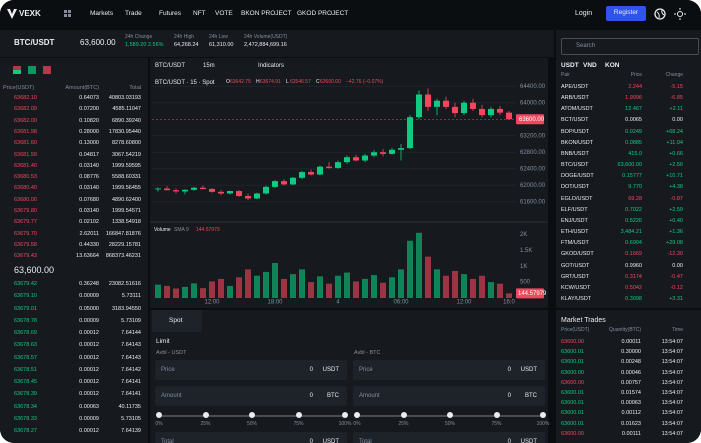  What do you see at coordinates (575, 165) in the screenshot?
I see `market-pair: BTC/USDT` at bounding box center [575, 165].